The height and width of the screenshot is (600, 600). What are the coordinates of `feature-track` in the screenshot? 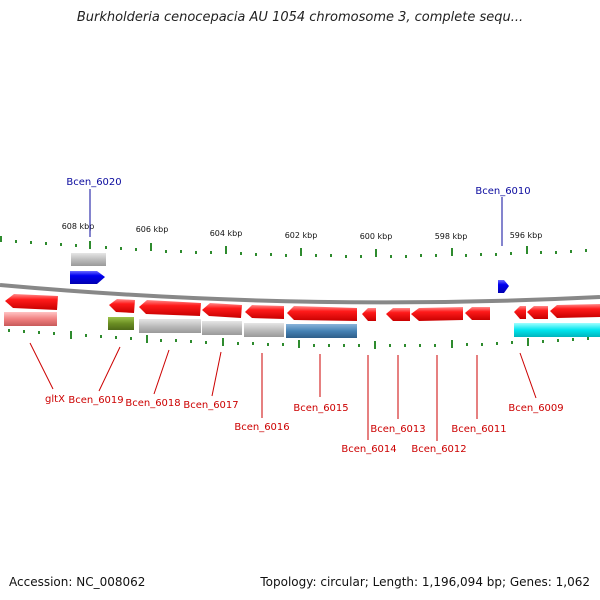 It's located at (302, 325).